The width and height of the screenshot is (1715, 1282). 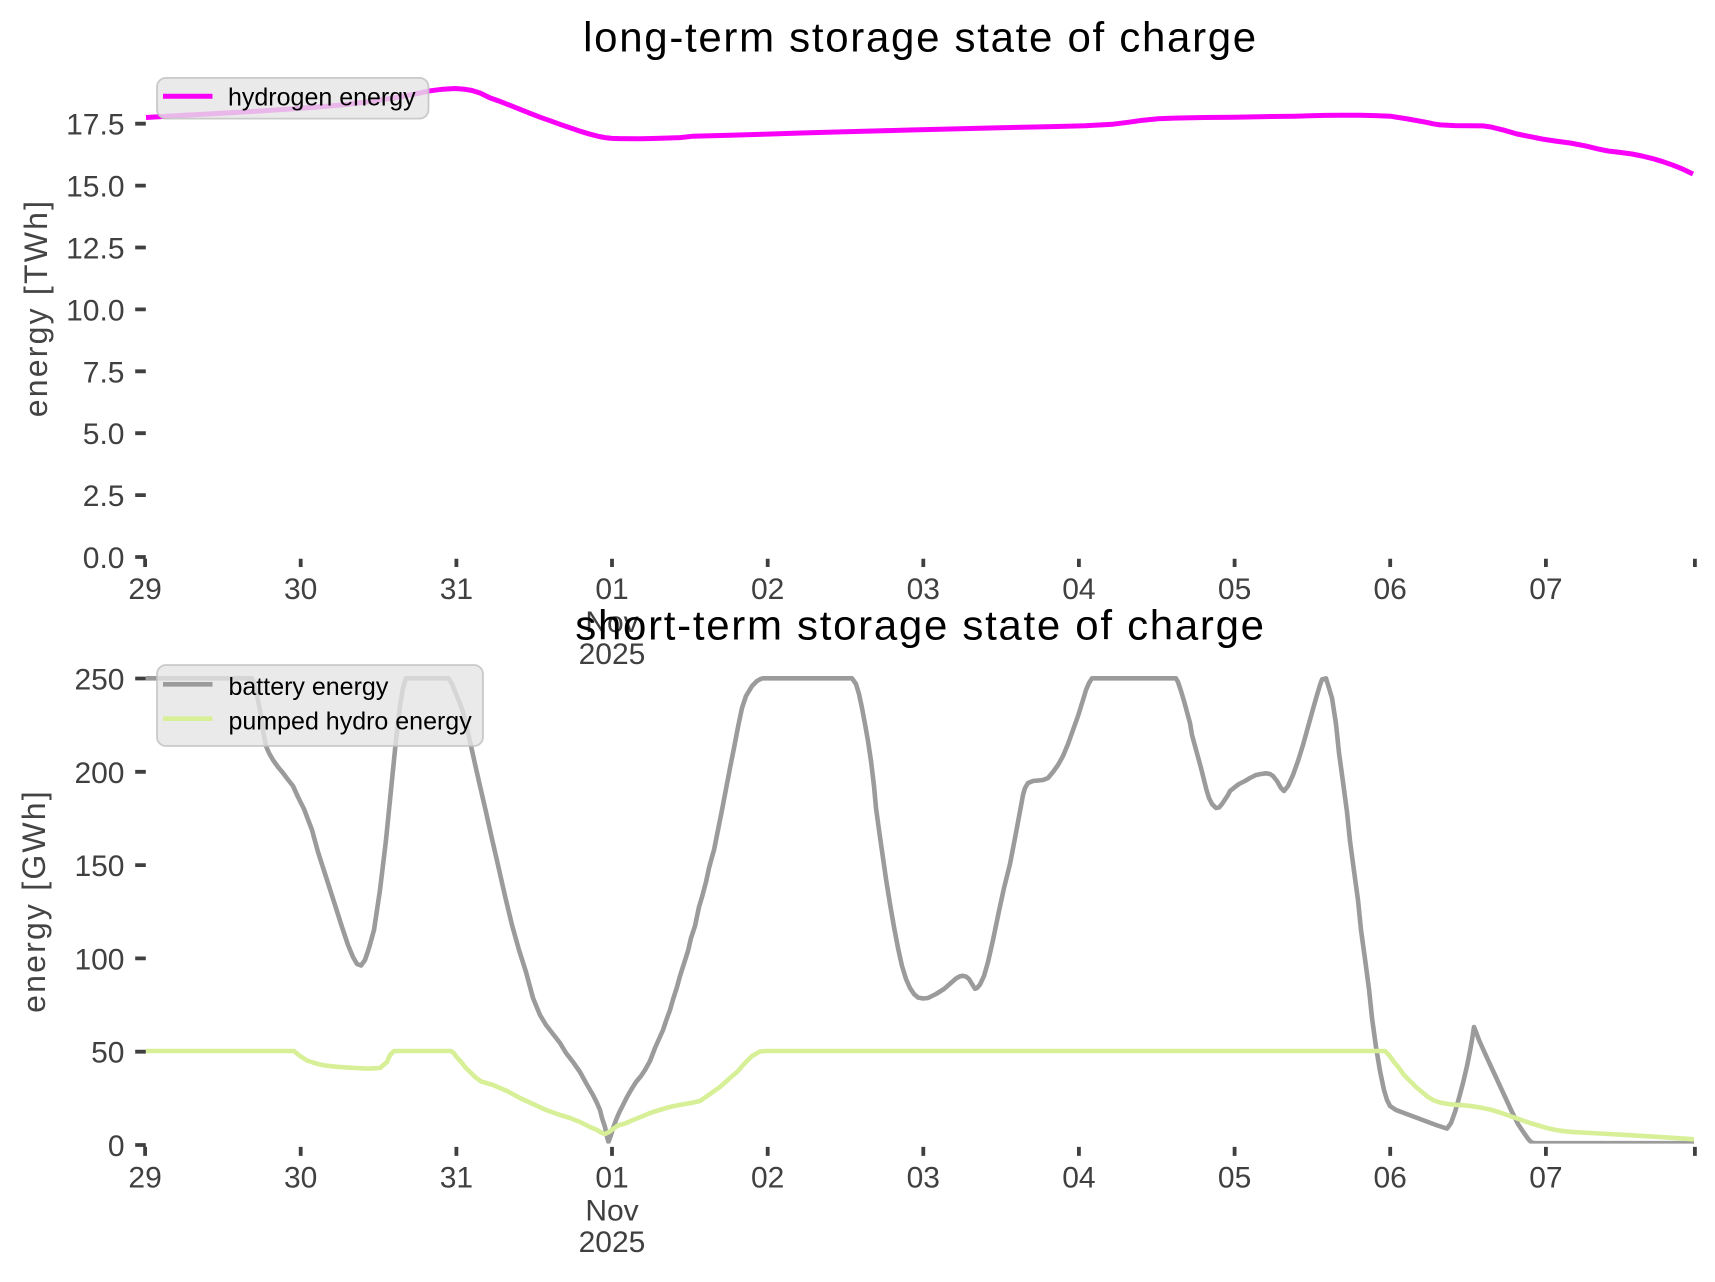 I want to click on svg-text:long-term storage state of cha: long-term storage state of charge, so click(x=920, y=36).